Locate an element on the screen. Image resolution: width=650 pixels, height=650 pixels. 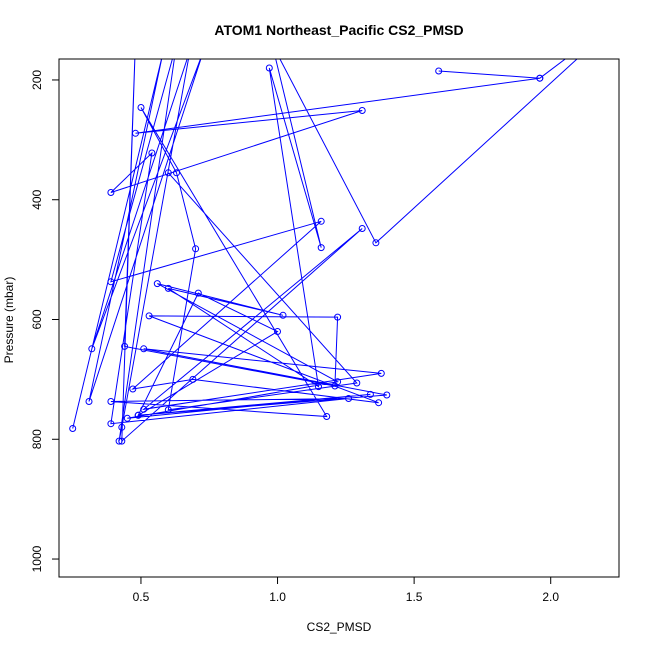
x-axis-label: CS2_PMSD is located at coordinates (339, 627).